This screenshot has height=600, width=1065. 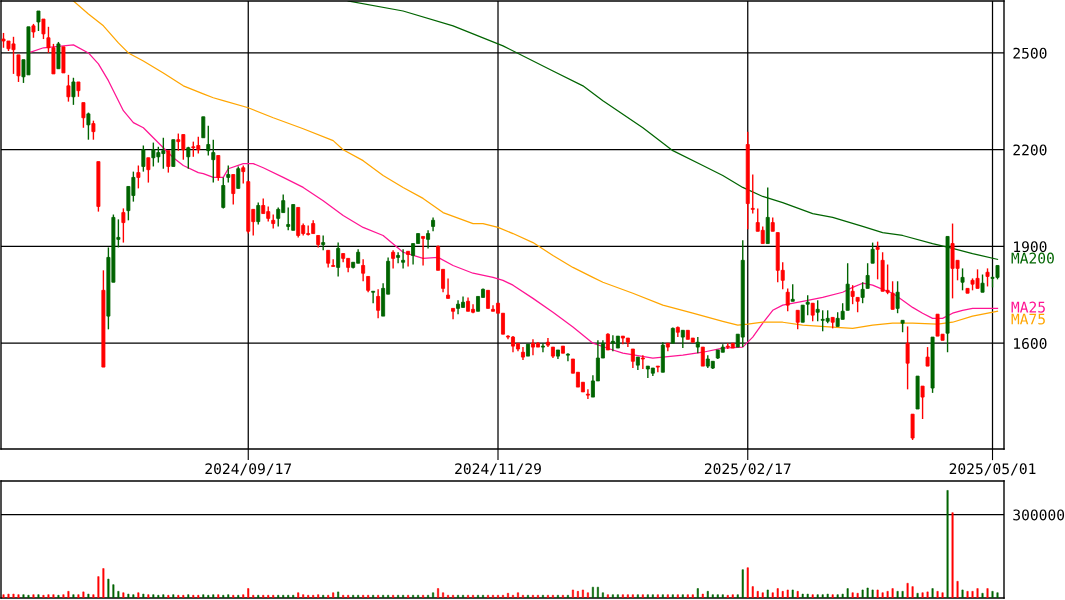 What do you see at coordinates (1039, 515) in the screenshot?
I see `y-tick-label: 300000` at bounding box center [1039, 515].